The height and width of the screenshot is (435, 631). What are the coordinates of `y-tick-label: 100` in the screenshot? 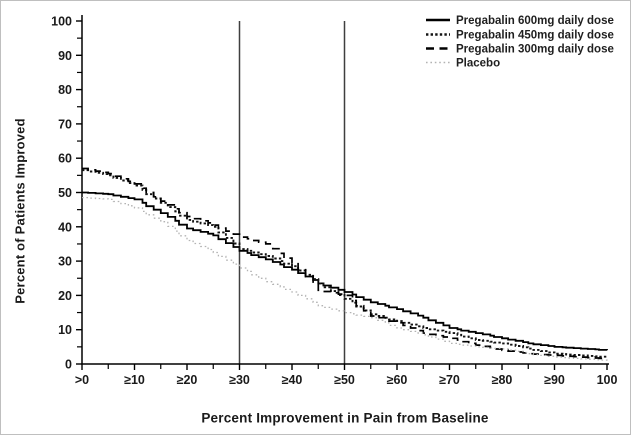 It's located at (61, 22).